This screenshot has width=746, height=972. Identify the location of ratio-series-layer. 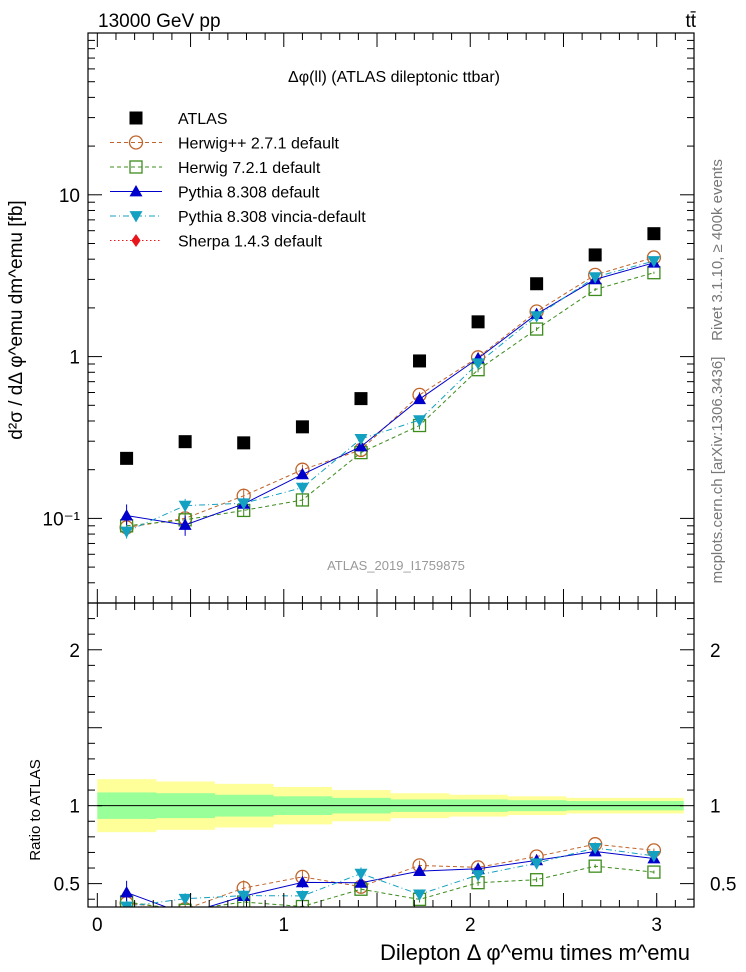
(390, 878).